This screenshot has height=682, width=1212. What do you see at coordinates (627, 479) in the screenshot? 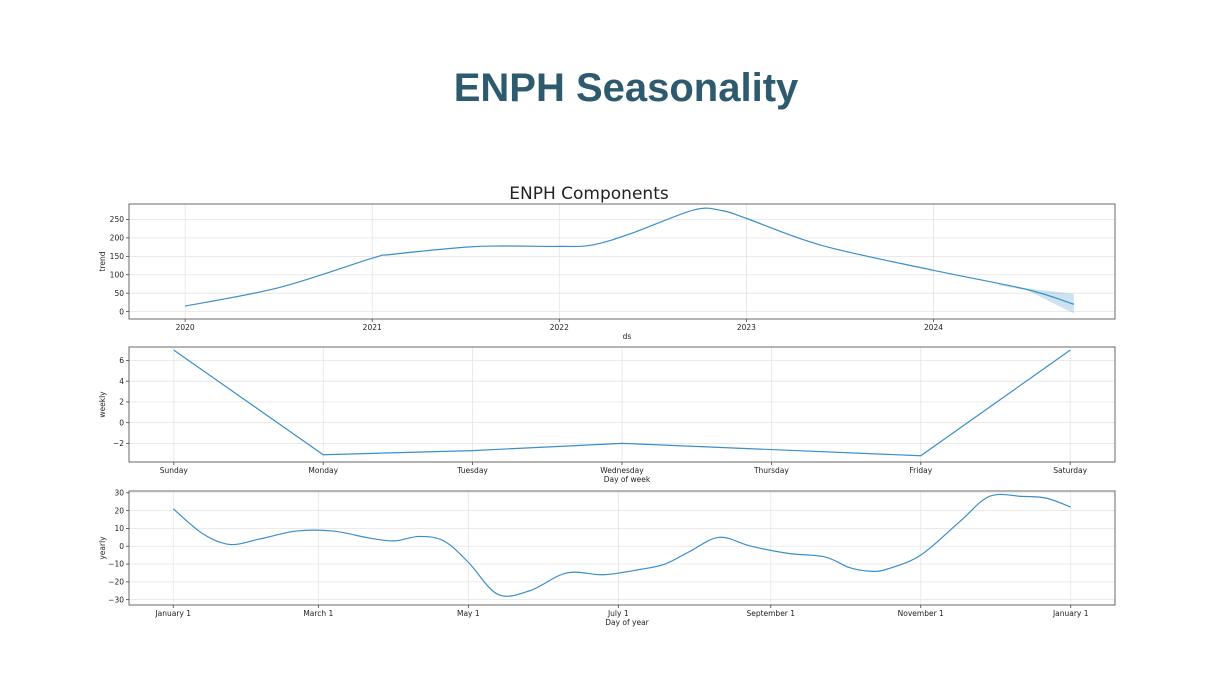
I see `x-axis-label: Day of week` at bounding box center [627, 479].